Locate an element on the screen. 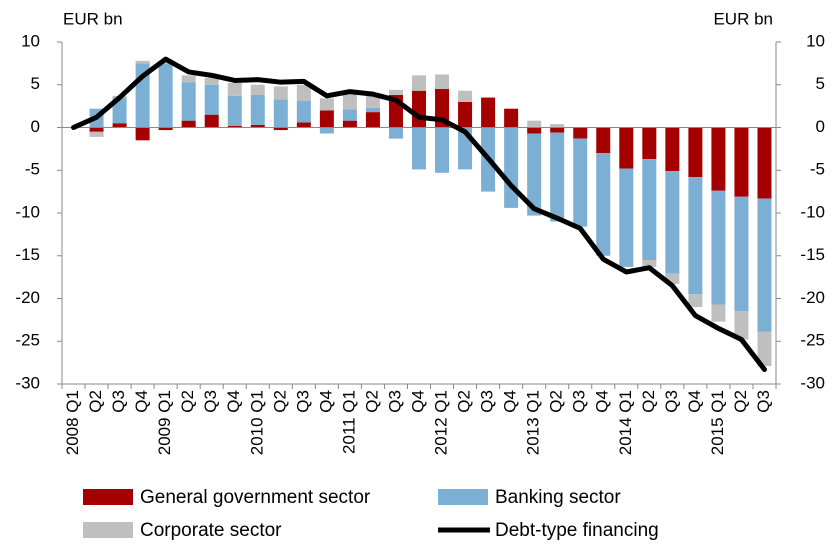 The image size is (833, 545). y-tick-label: -20 is located at coordinates (27, 297).